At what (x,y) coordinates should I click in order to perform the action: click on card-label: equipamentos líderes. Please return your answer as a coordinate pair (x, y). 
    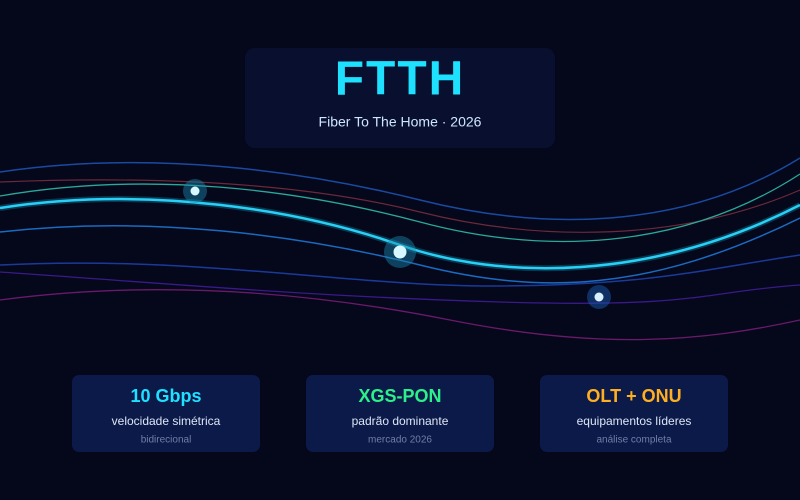
    Looking at the image, I should click on (634, 421).